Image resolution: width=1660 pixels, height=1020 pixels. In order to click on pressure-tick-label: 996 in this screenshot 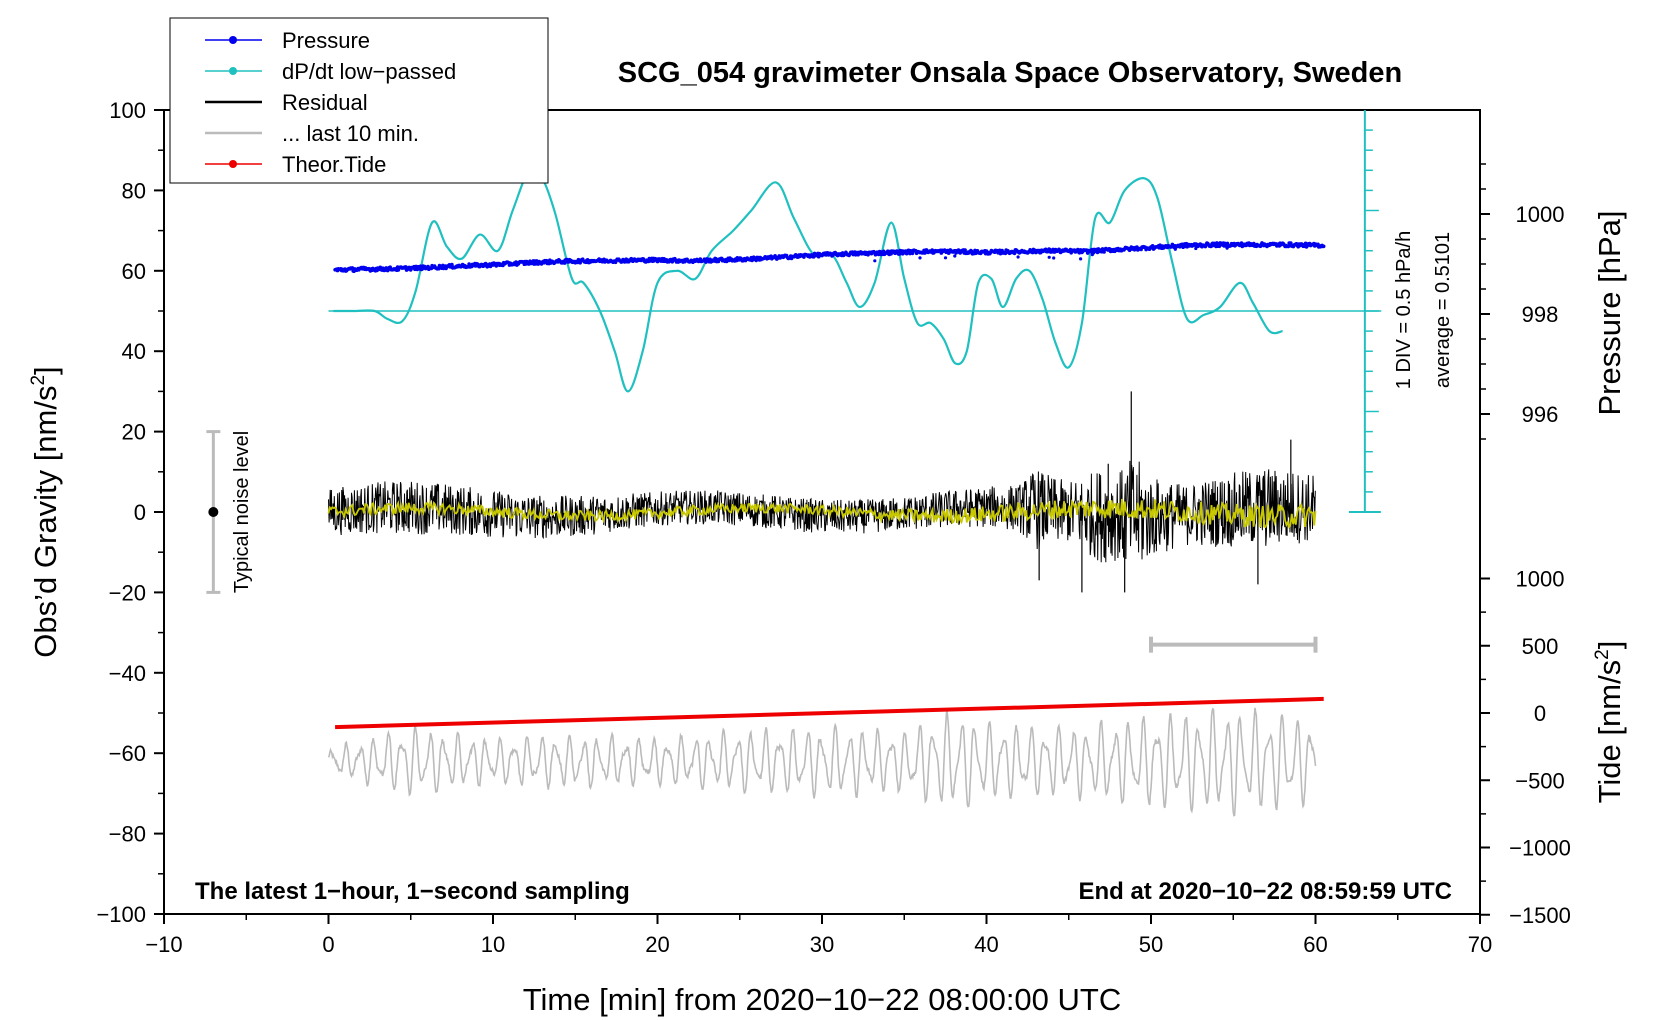, I will do `click(1540, 414)`.